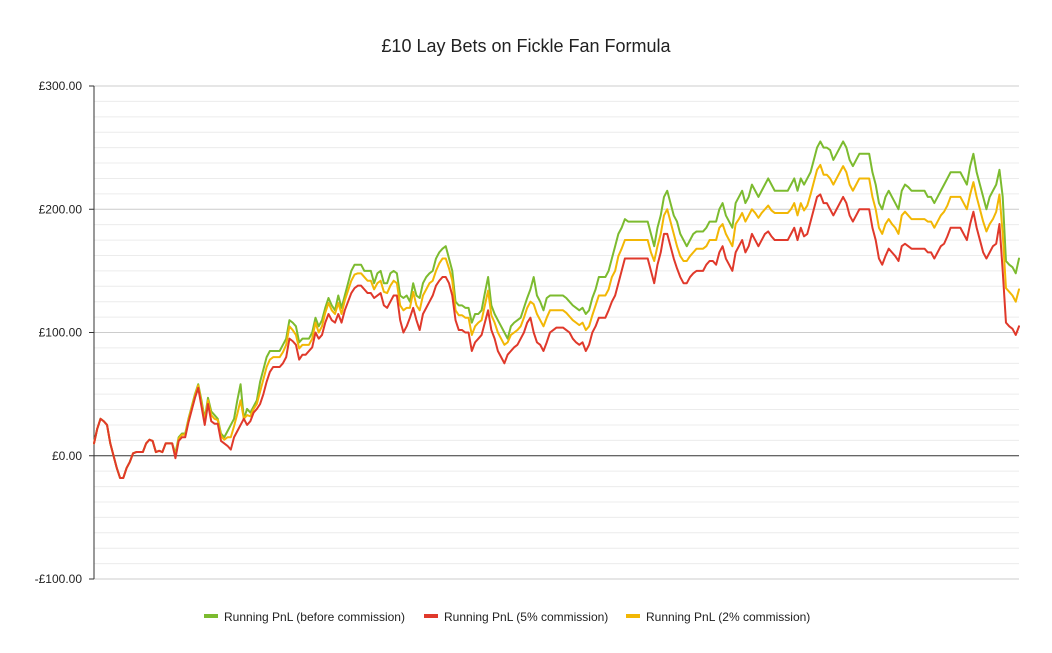  Describe the element at coordinates (61, 86) in the screenshot. I see `y-tick-label: £300.00` at that location.